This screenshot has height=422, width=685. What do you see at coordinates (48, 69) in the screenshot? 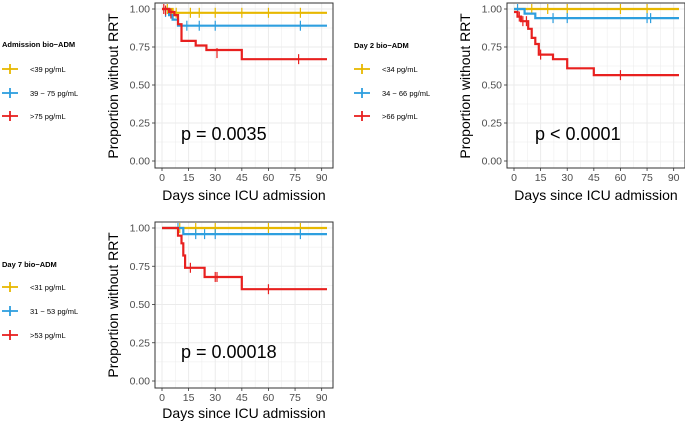
I see `legend-label: <39 pg/mL` at bounding box center [48, 69].